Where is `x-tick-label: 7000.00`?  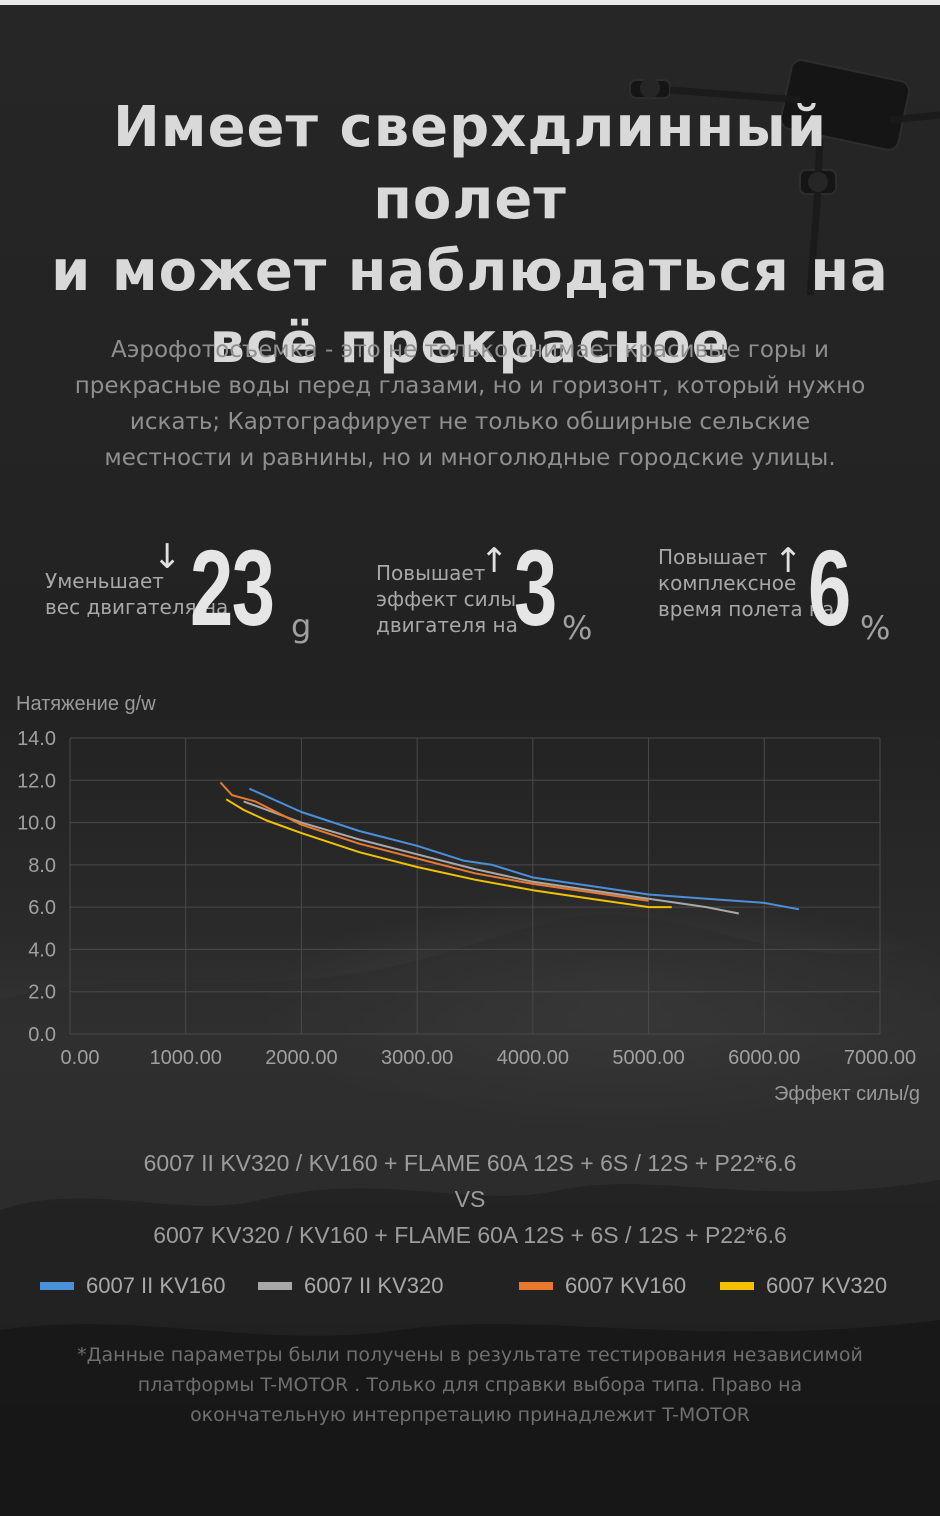
x-tick-label: 7000.00 is located at coordinates (880, 1058).